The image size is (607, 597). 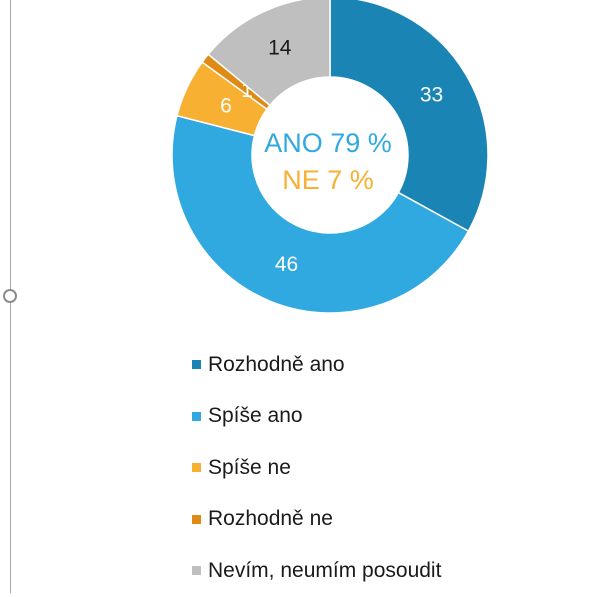 I want to click on data-label-rozhodne-ne: 1, so click(x=247, y=90).